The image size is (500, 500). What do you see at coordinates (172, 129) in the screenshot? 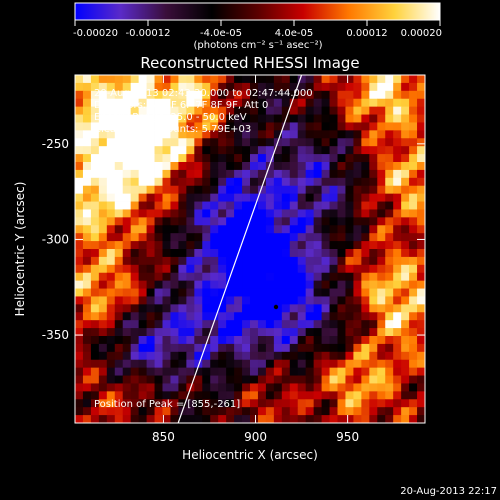
I see `annotation-clean-counts: Clean Total counts: 5.79E+03` at bounding box center [172, 129].